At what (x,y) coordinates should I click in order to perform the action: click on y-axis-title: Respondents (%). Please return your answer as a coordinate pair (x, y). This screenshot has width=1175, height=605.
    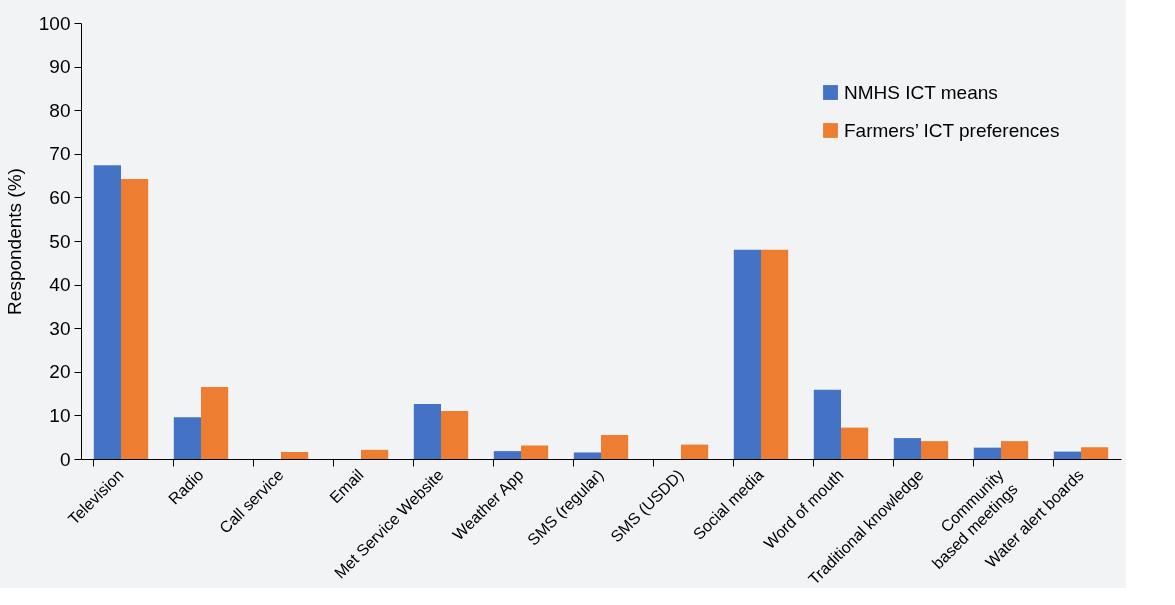
    Looking at the image, I should click on (14, 241).